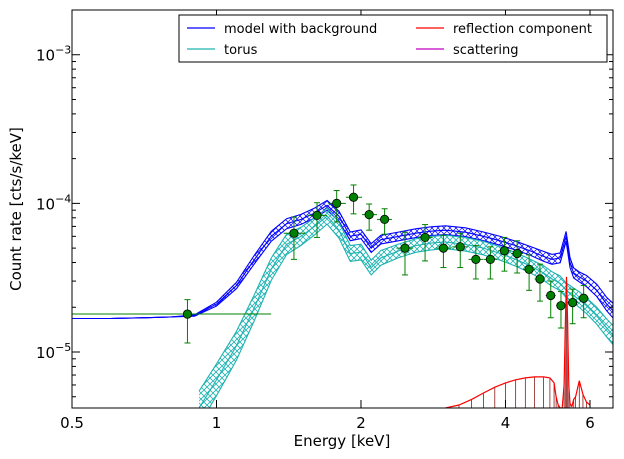  What do you see at coordinates (518, 342) in the screenshot?
I see `reflection-component-line` at bounding box center [518, 342].